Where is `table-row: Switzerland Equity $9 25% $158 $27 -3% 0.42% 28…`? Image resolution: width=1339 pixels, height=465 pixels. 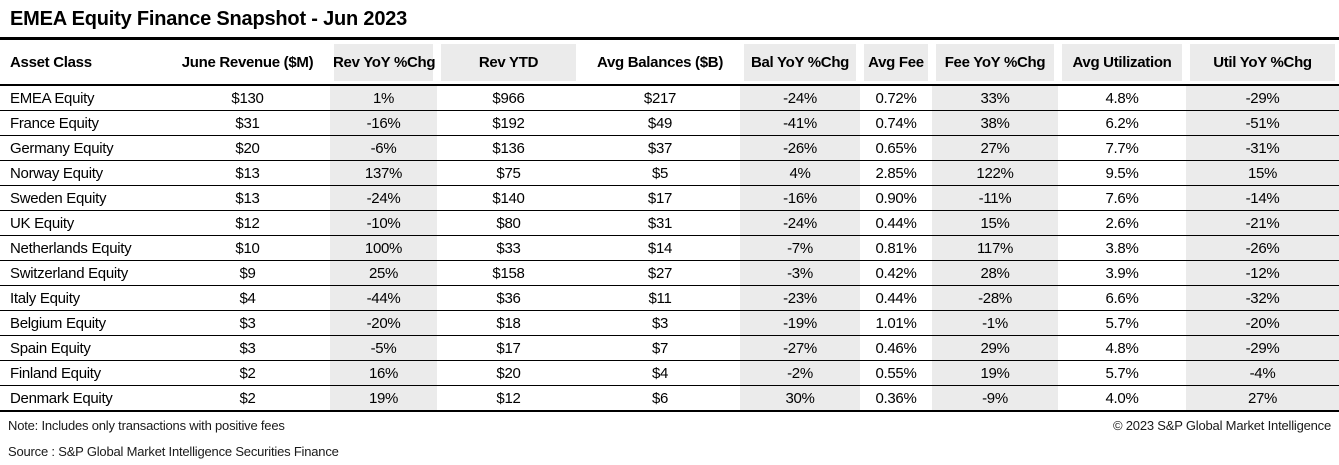 table-row: Switzerland Equity $9 25% $158 $27 -3% 0.42% 28… is located at coordinates (669, 273).